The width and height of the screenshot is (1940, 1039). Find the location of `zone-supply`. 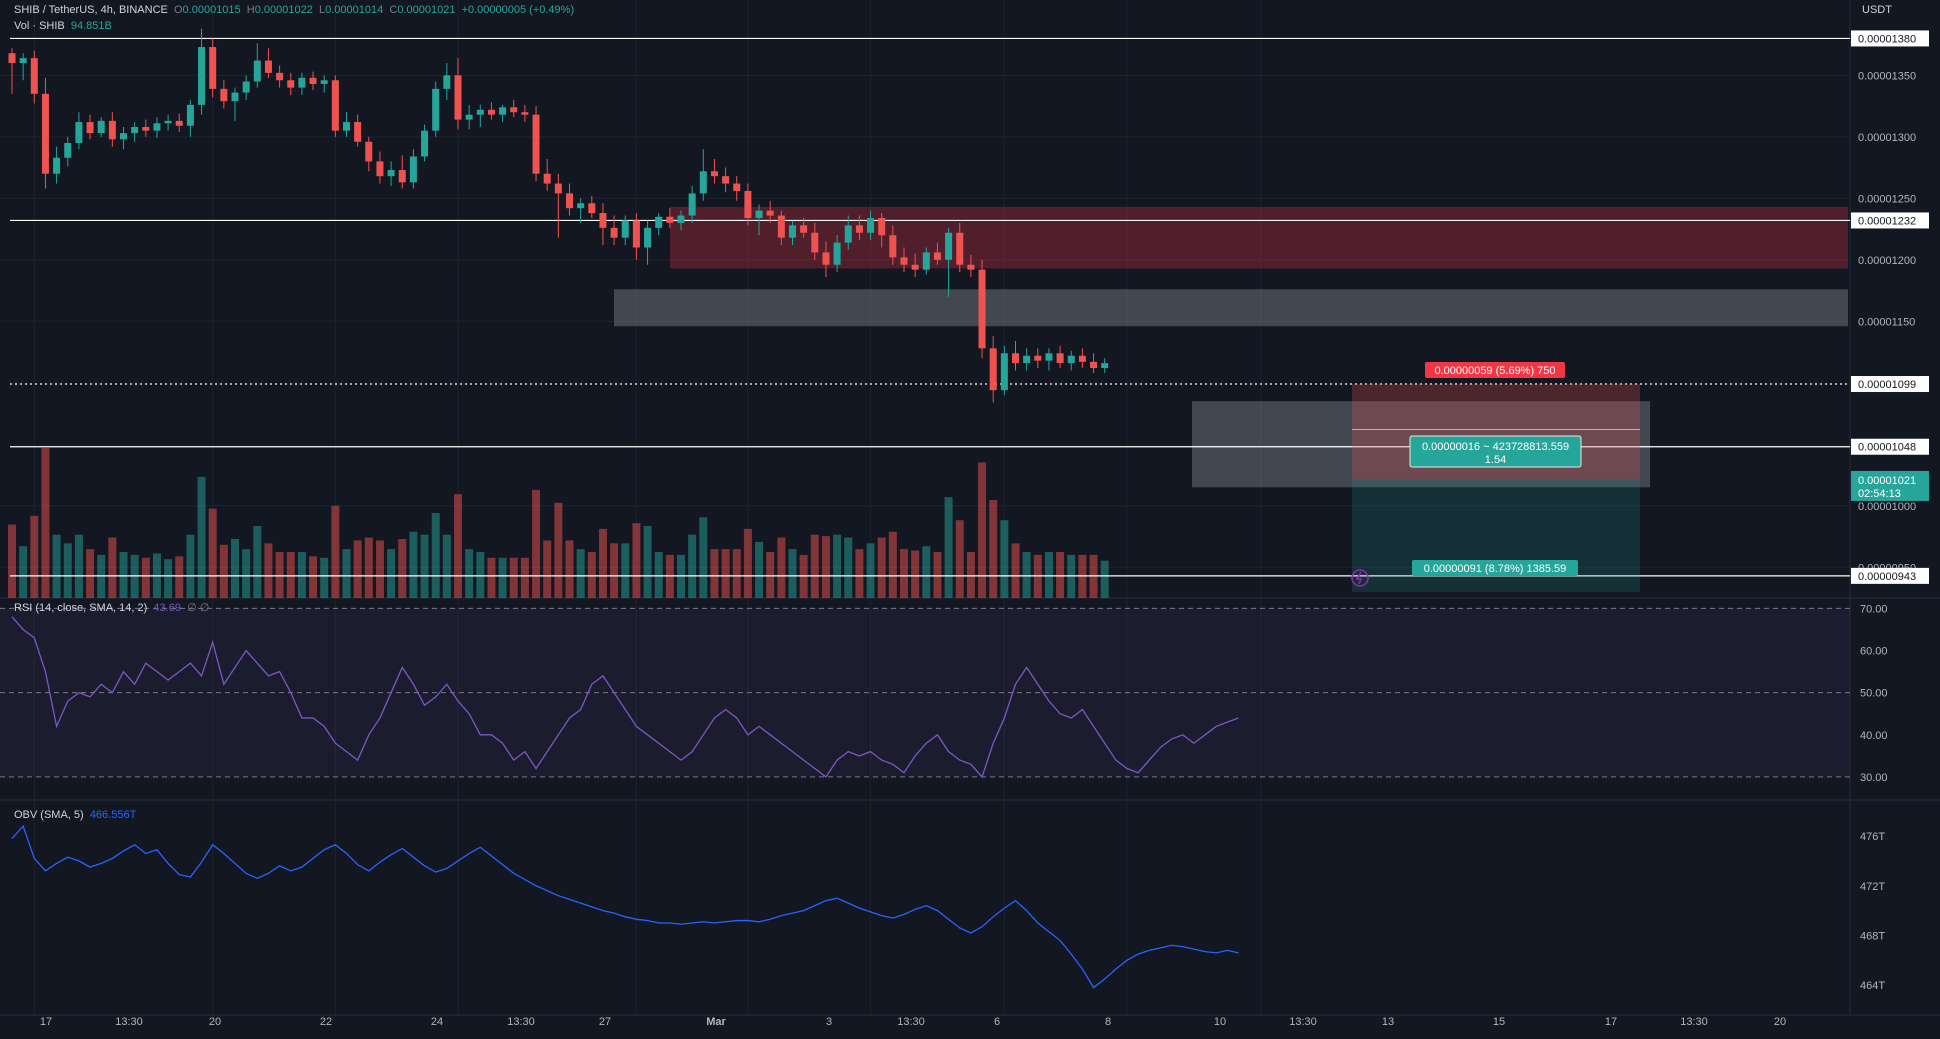

zone-supply is located at coordinates (1259, 237).